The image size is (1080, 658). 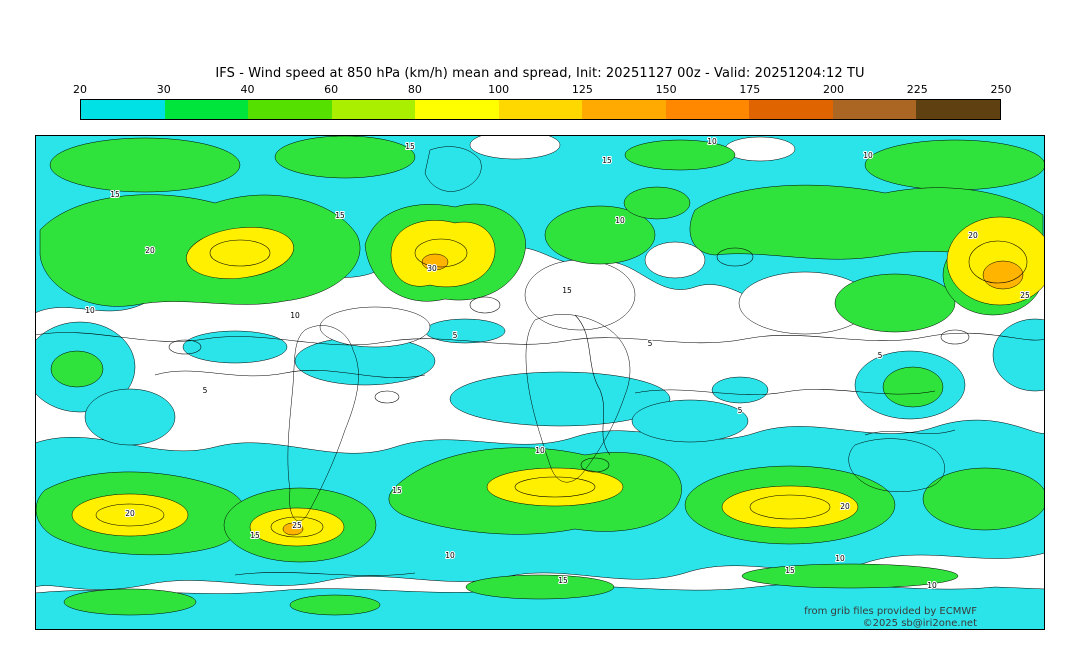 I want to click on colorbar-tick: 20, so click(x=80, y=89).